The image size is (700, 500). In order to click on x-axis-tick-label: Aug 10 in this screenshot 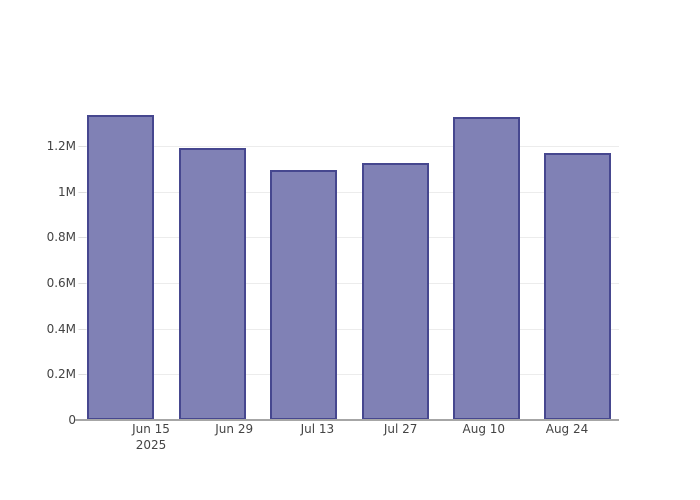, I will do `click(484, 429)`.